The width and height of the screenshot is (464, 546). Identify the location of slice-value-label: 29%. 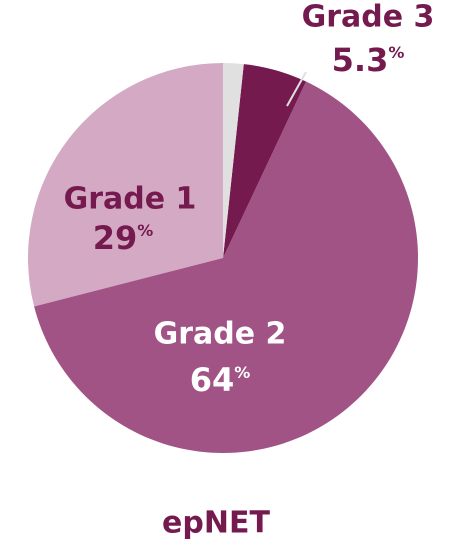
(123, 238).